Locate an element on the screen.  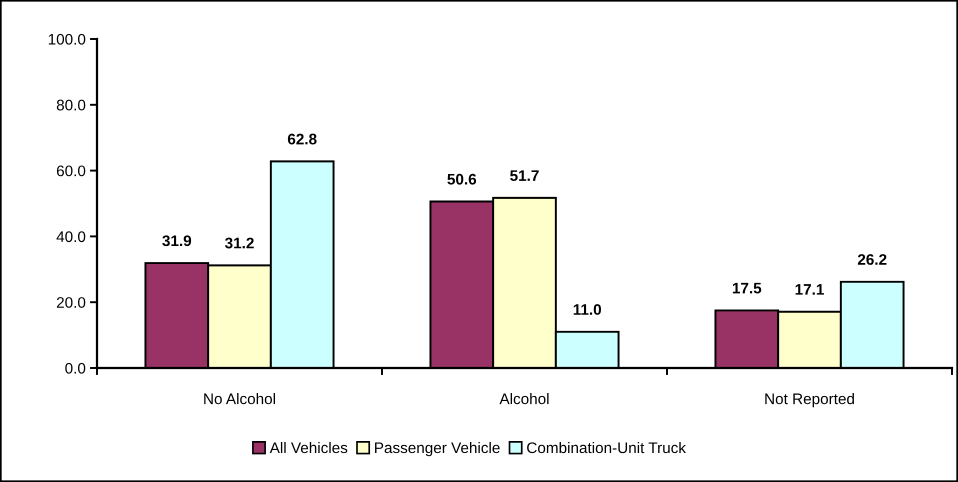
data-label: 31.2 is located at coordinates (239, 243).